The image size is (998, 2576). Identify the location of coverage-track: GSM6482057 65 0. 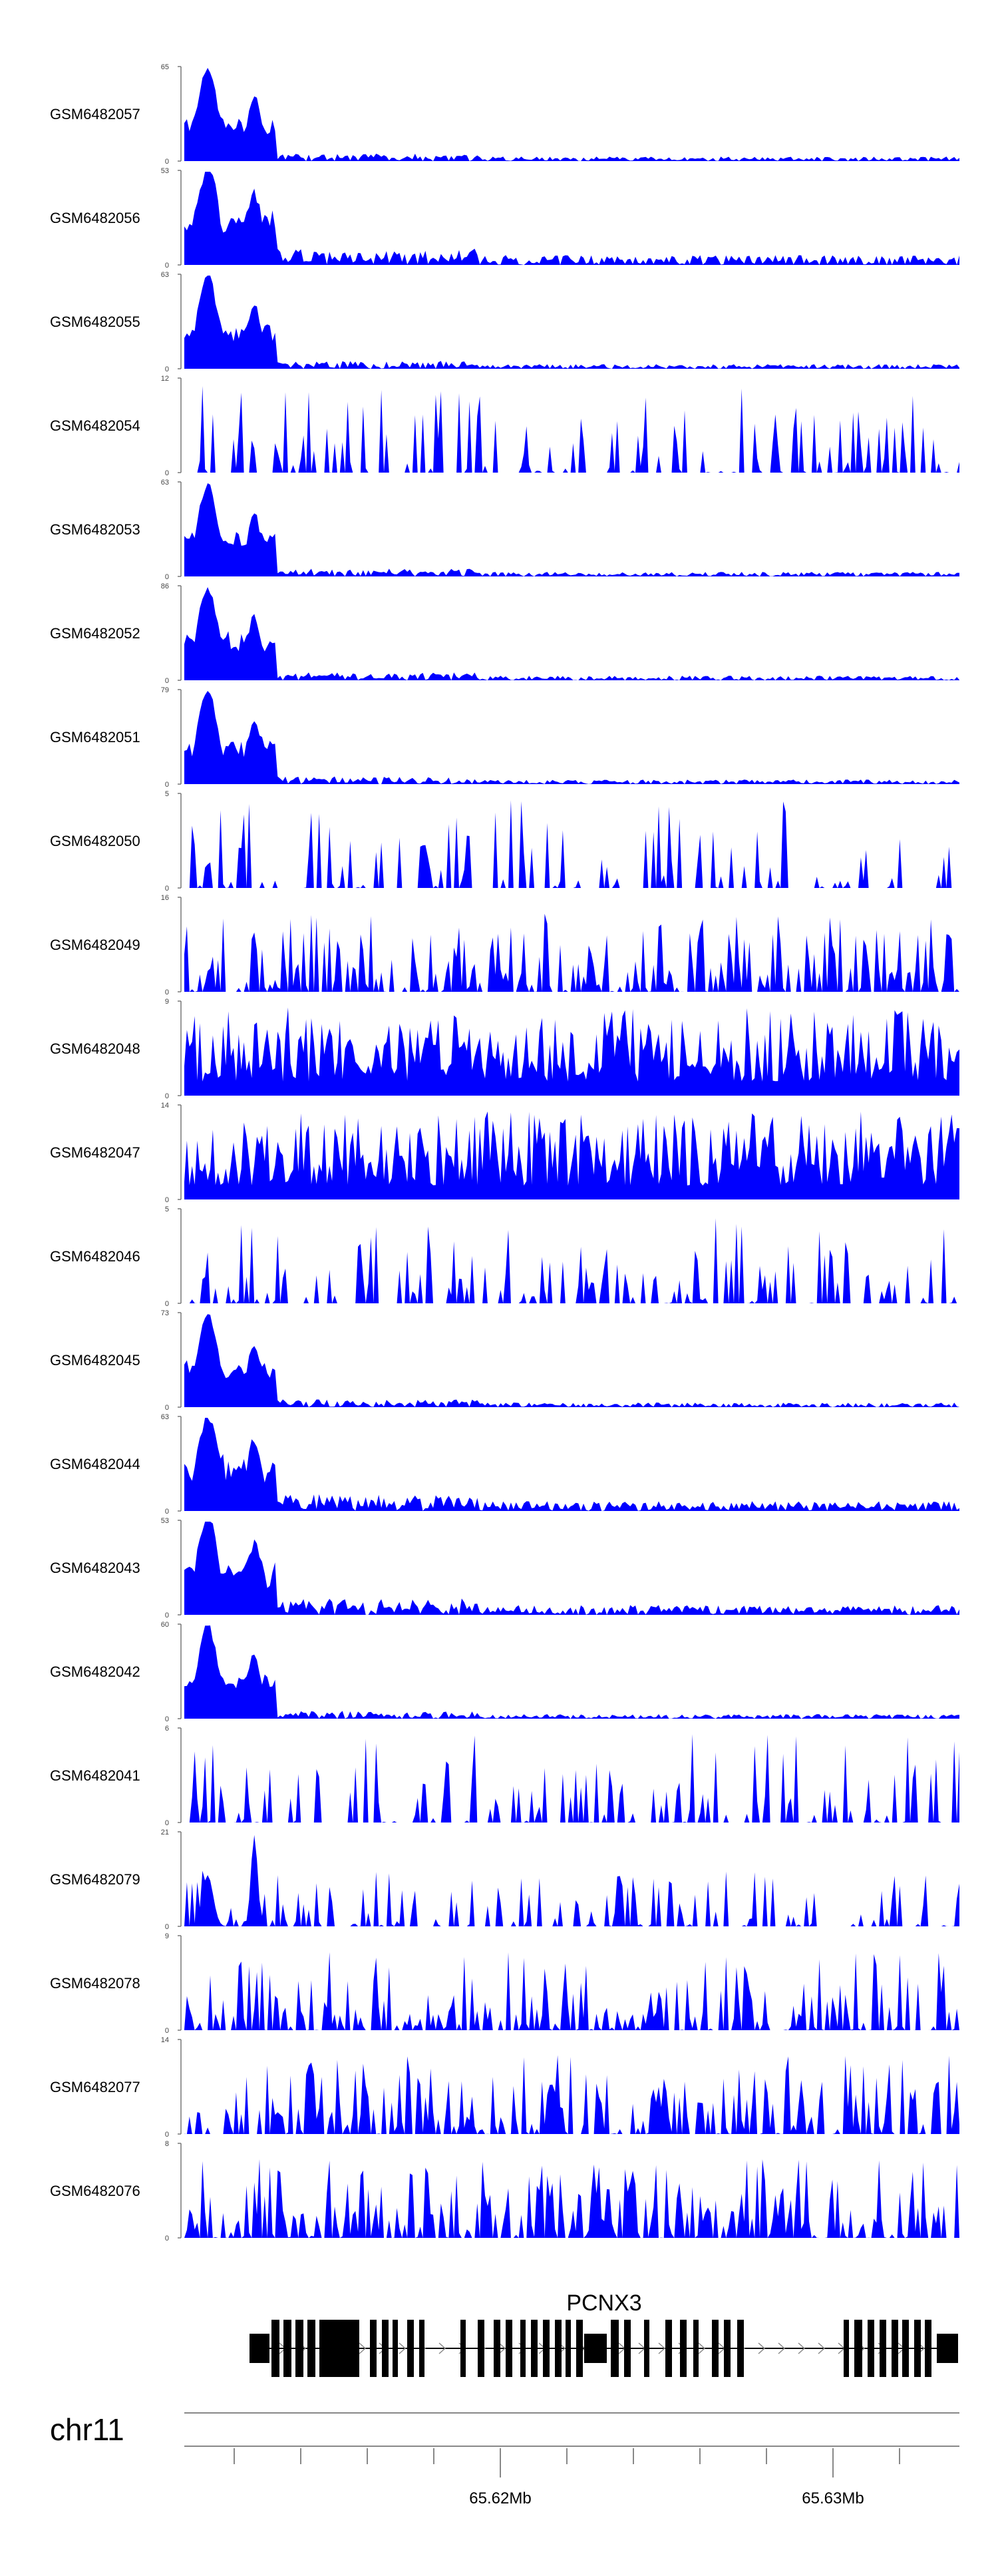
(504, 114).